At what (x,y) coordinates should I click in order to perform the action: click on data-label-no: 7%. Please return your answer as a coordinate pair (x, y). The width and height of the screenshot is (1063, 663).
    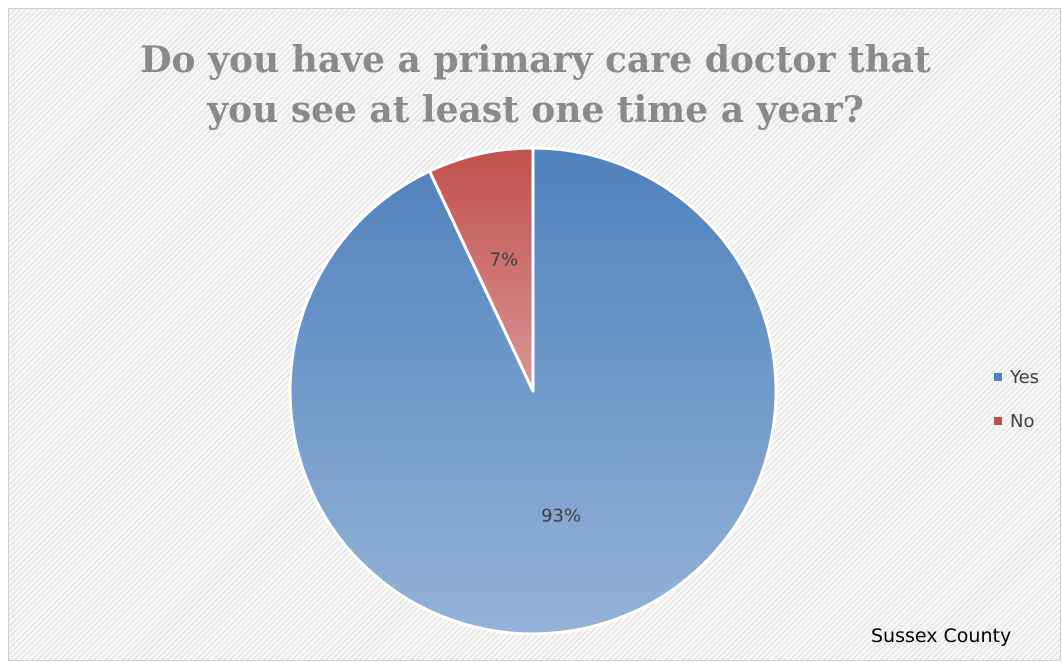
    Looking at the image, I should click on (504, 260).